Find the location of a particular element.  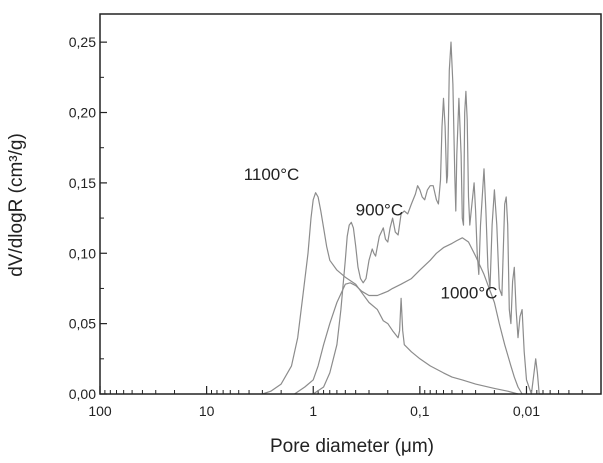

series-label-1100: 1100°C is located at coordinates (272, 174).